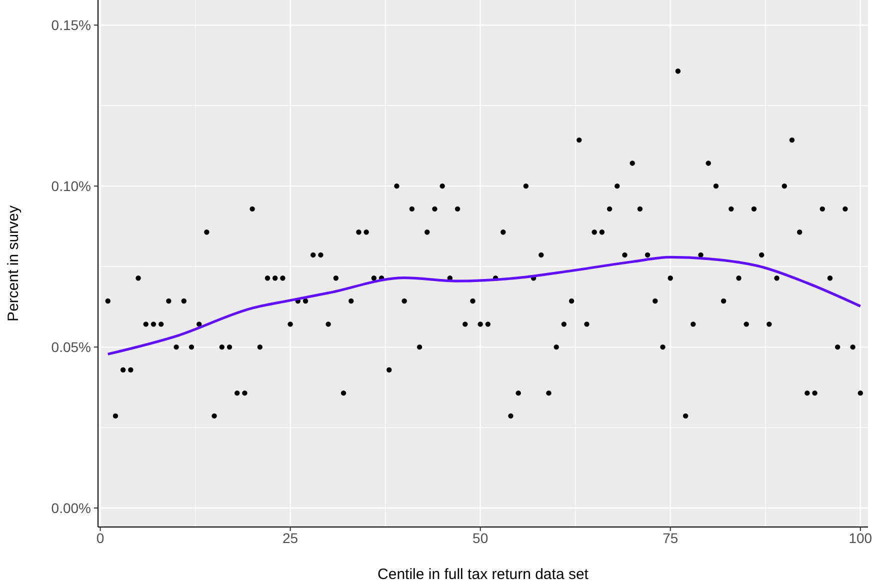 The width and height of the screenshot is (875, 585). I want to click on y-tick-label: 0.15%, so click(71, 25).